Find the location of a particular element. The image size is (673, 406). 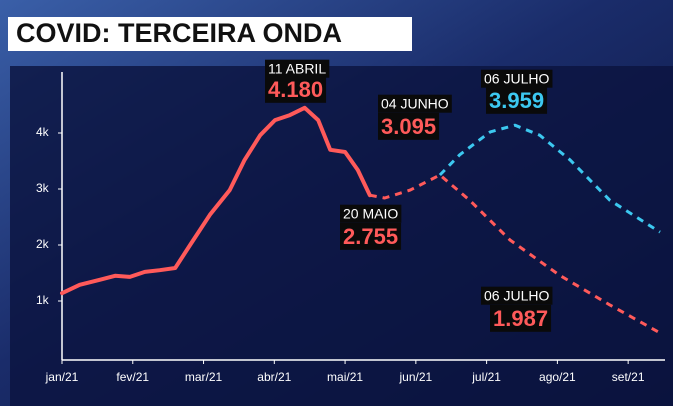

x-tick-label: jul/21 is located at coordinates (486, 377).